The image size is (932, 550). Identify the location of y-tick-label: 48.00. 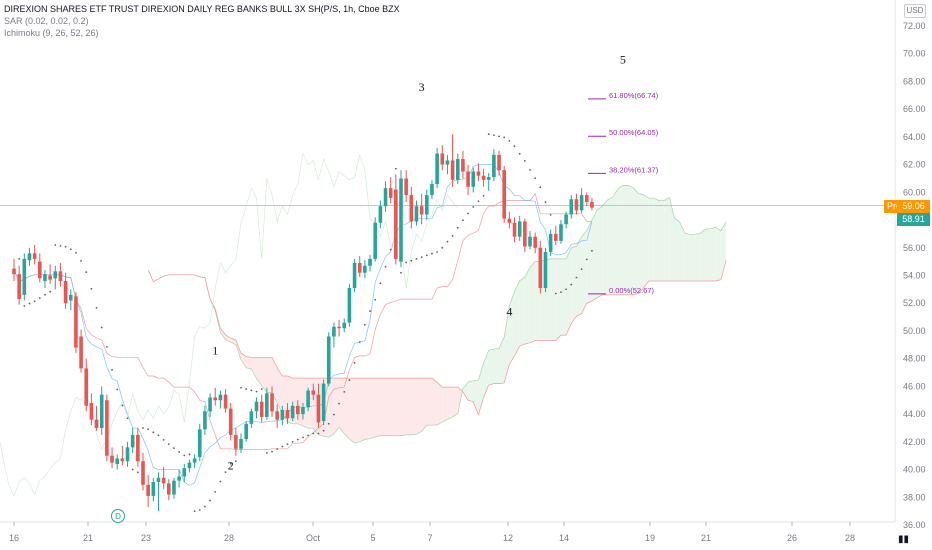
(914, 359).